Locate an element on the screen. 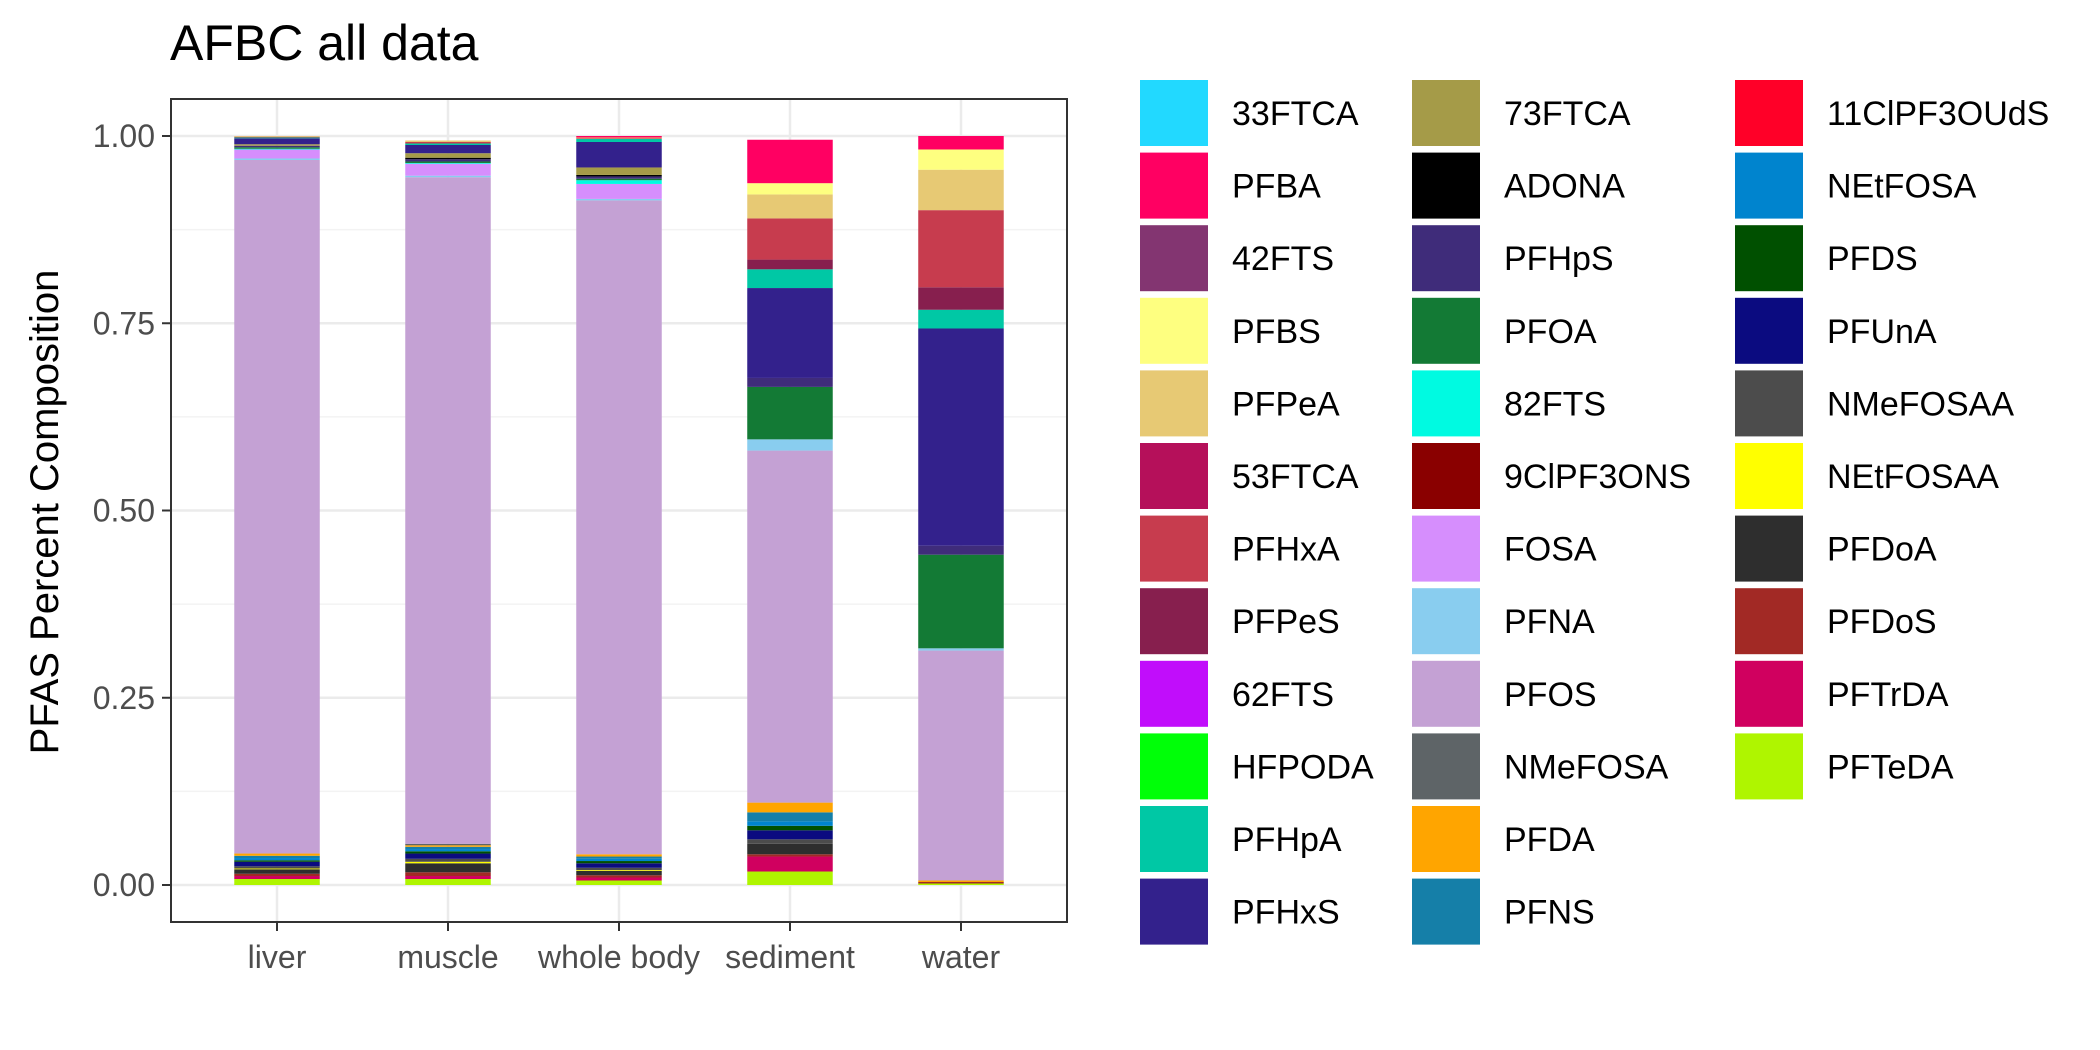 The height and width of the screenshot is (1050, 2100). legend-item: PFDA is located at coordinates (1503, 839).